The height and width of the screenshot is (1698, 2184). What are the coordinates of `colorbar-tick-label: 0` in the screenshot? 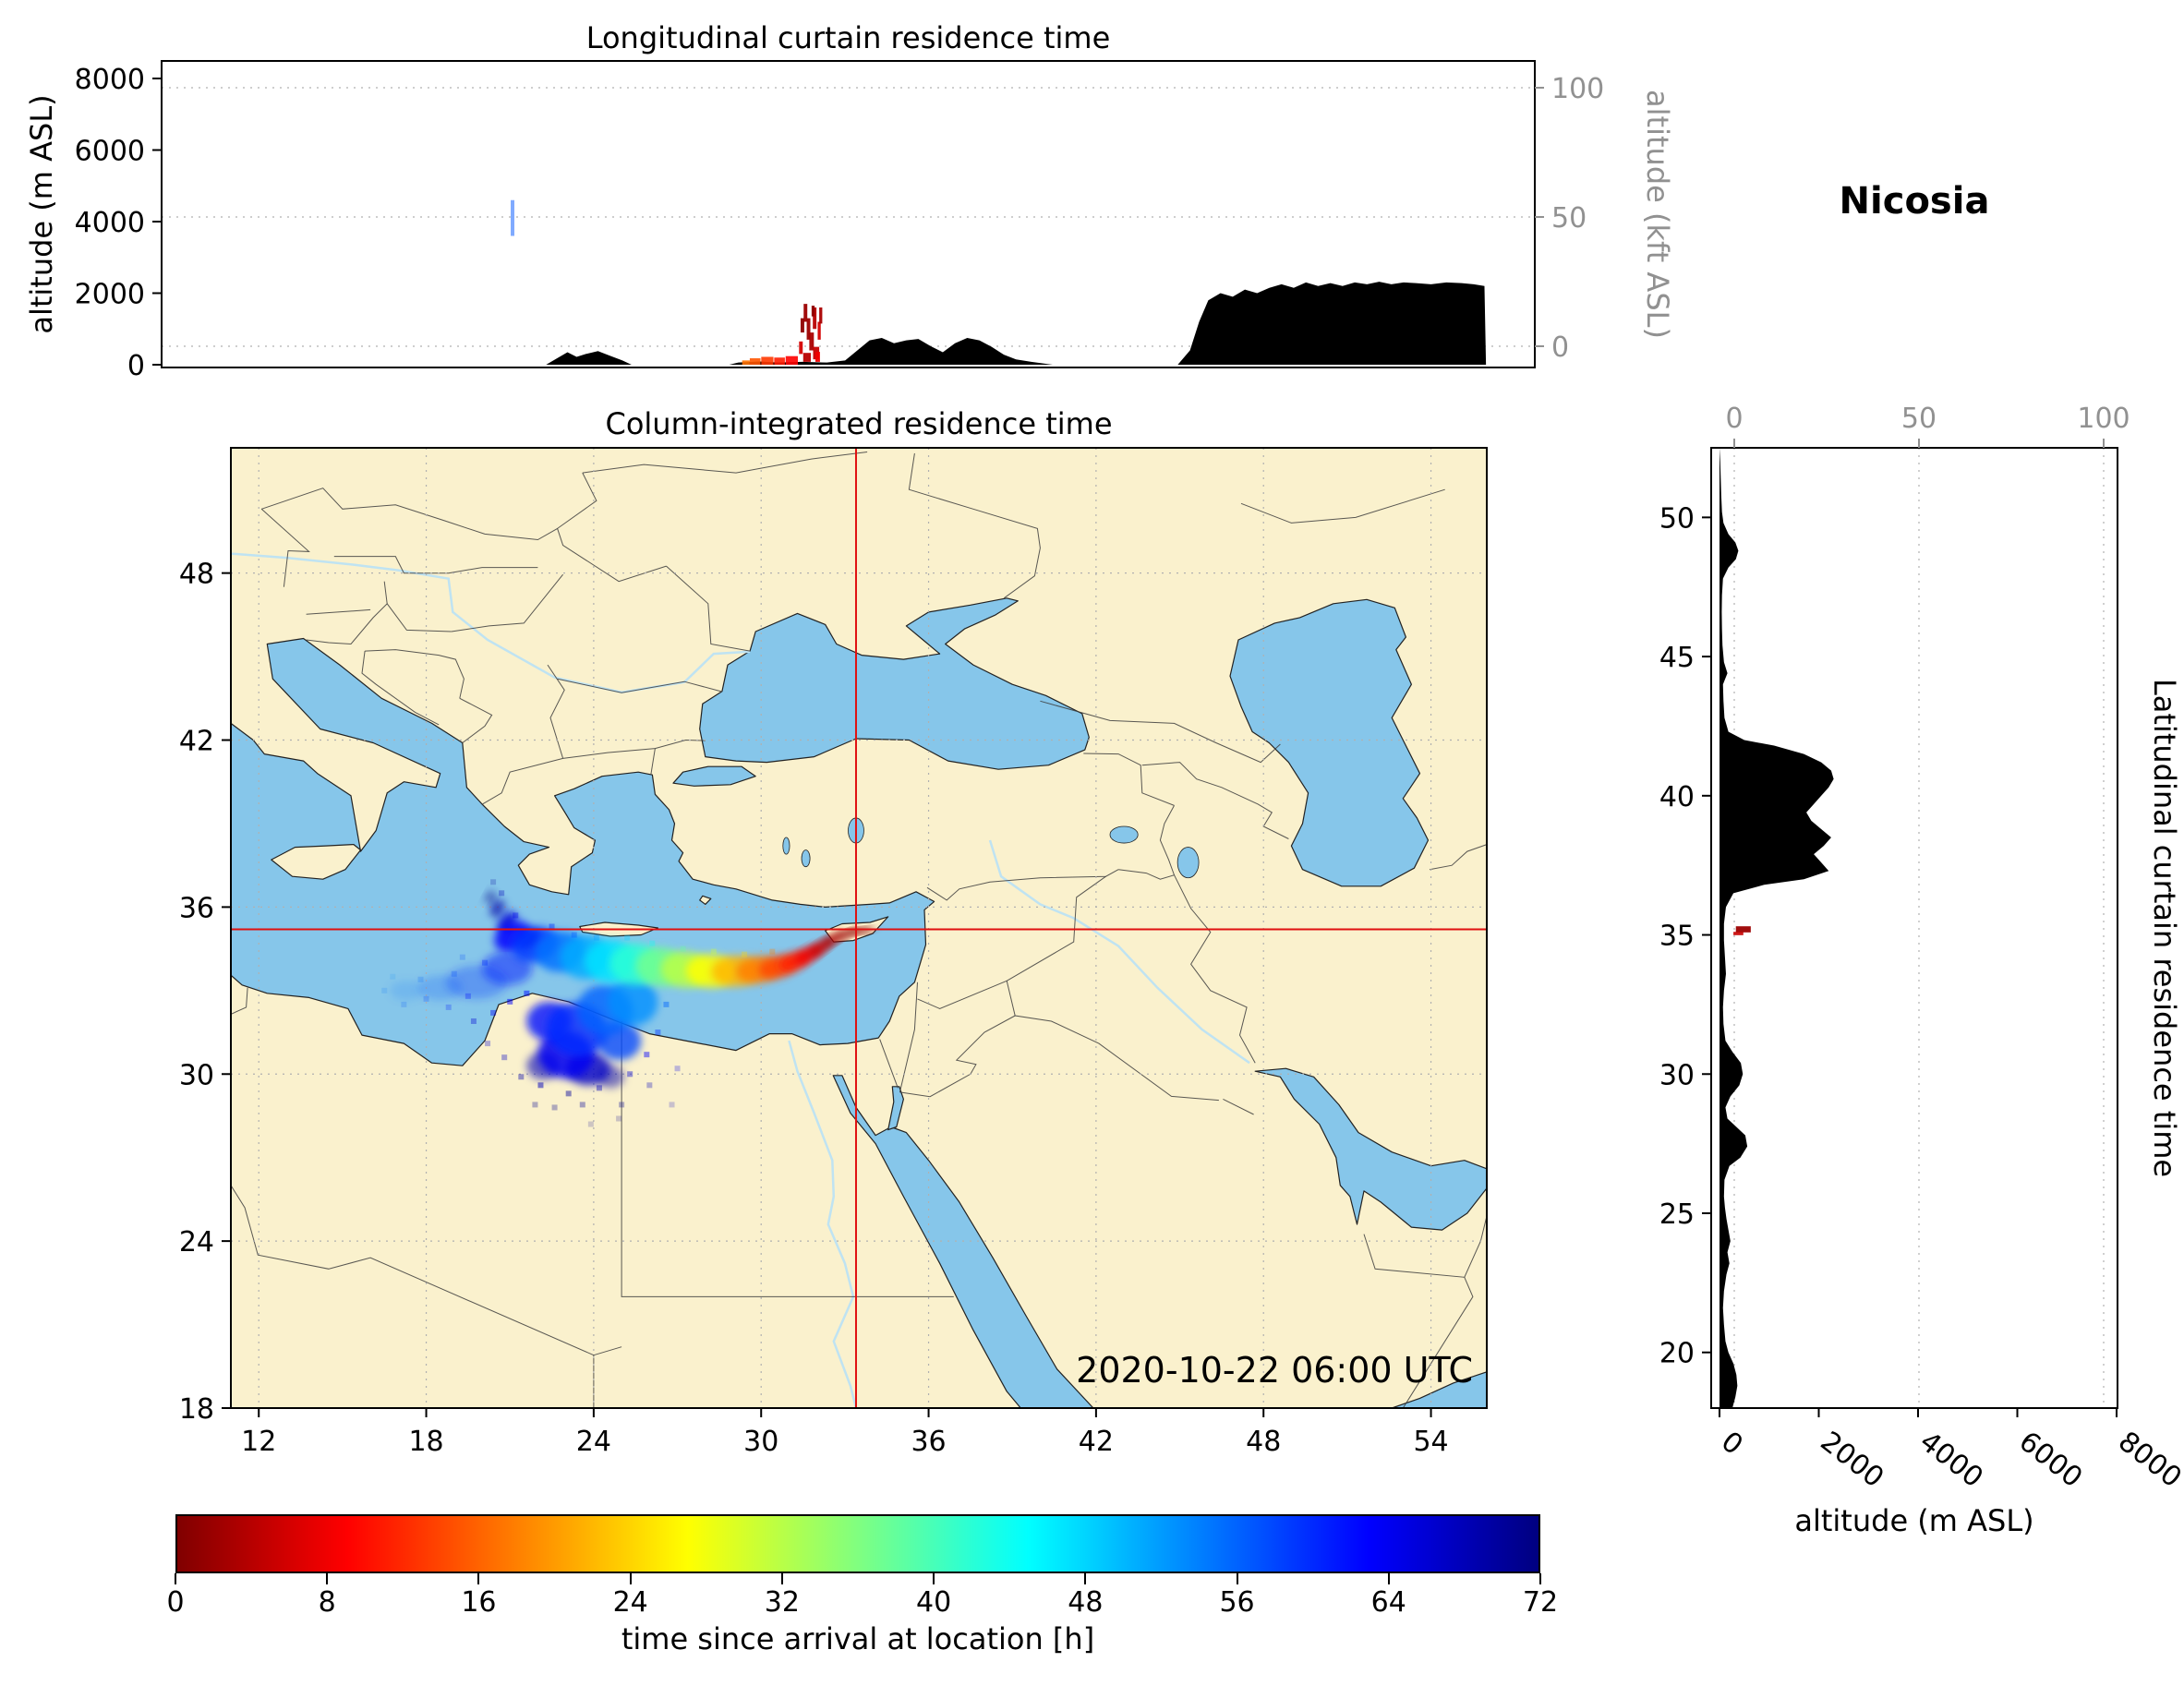 It's located at (175, 1602).